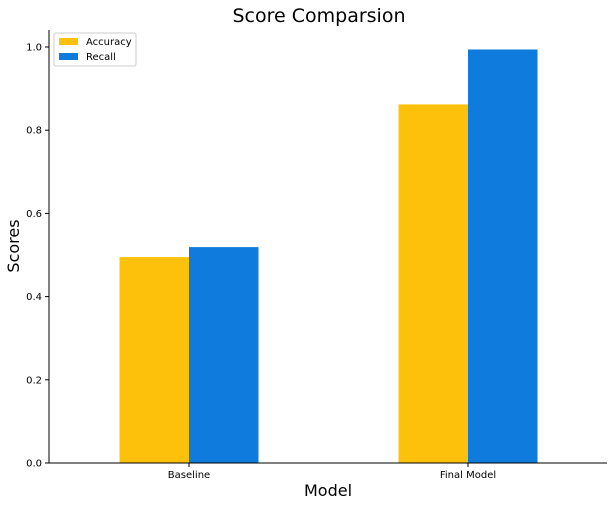 This screenshot has height=506, width=614. Describe the element at coordinates (155, 360) in the screenshot. I see `bar-accuracy-baseline` at that location.